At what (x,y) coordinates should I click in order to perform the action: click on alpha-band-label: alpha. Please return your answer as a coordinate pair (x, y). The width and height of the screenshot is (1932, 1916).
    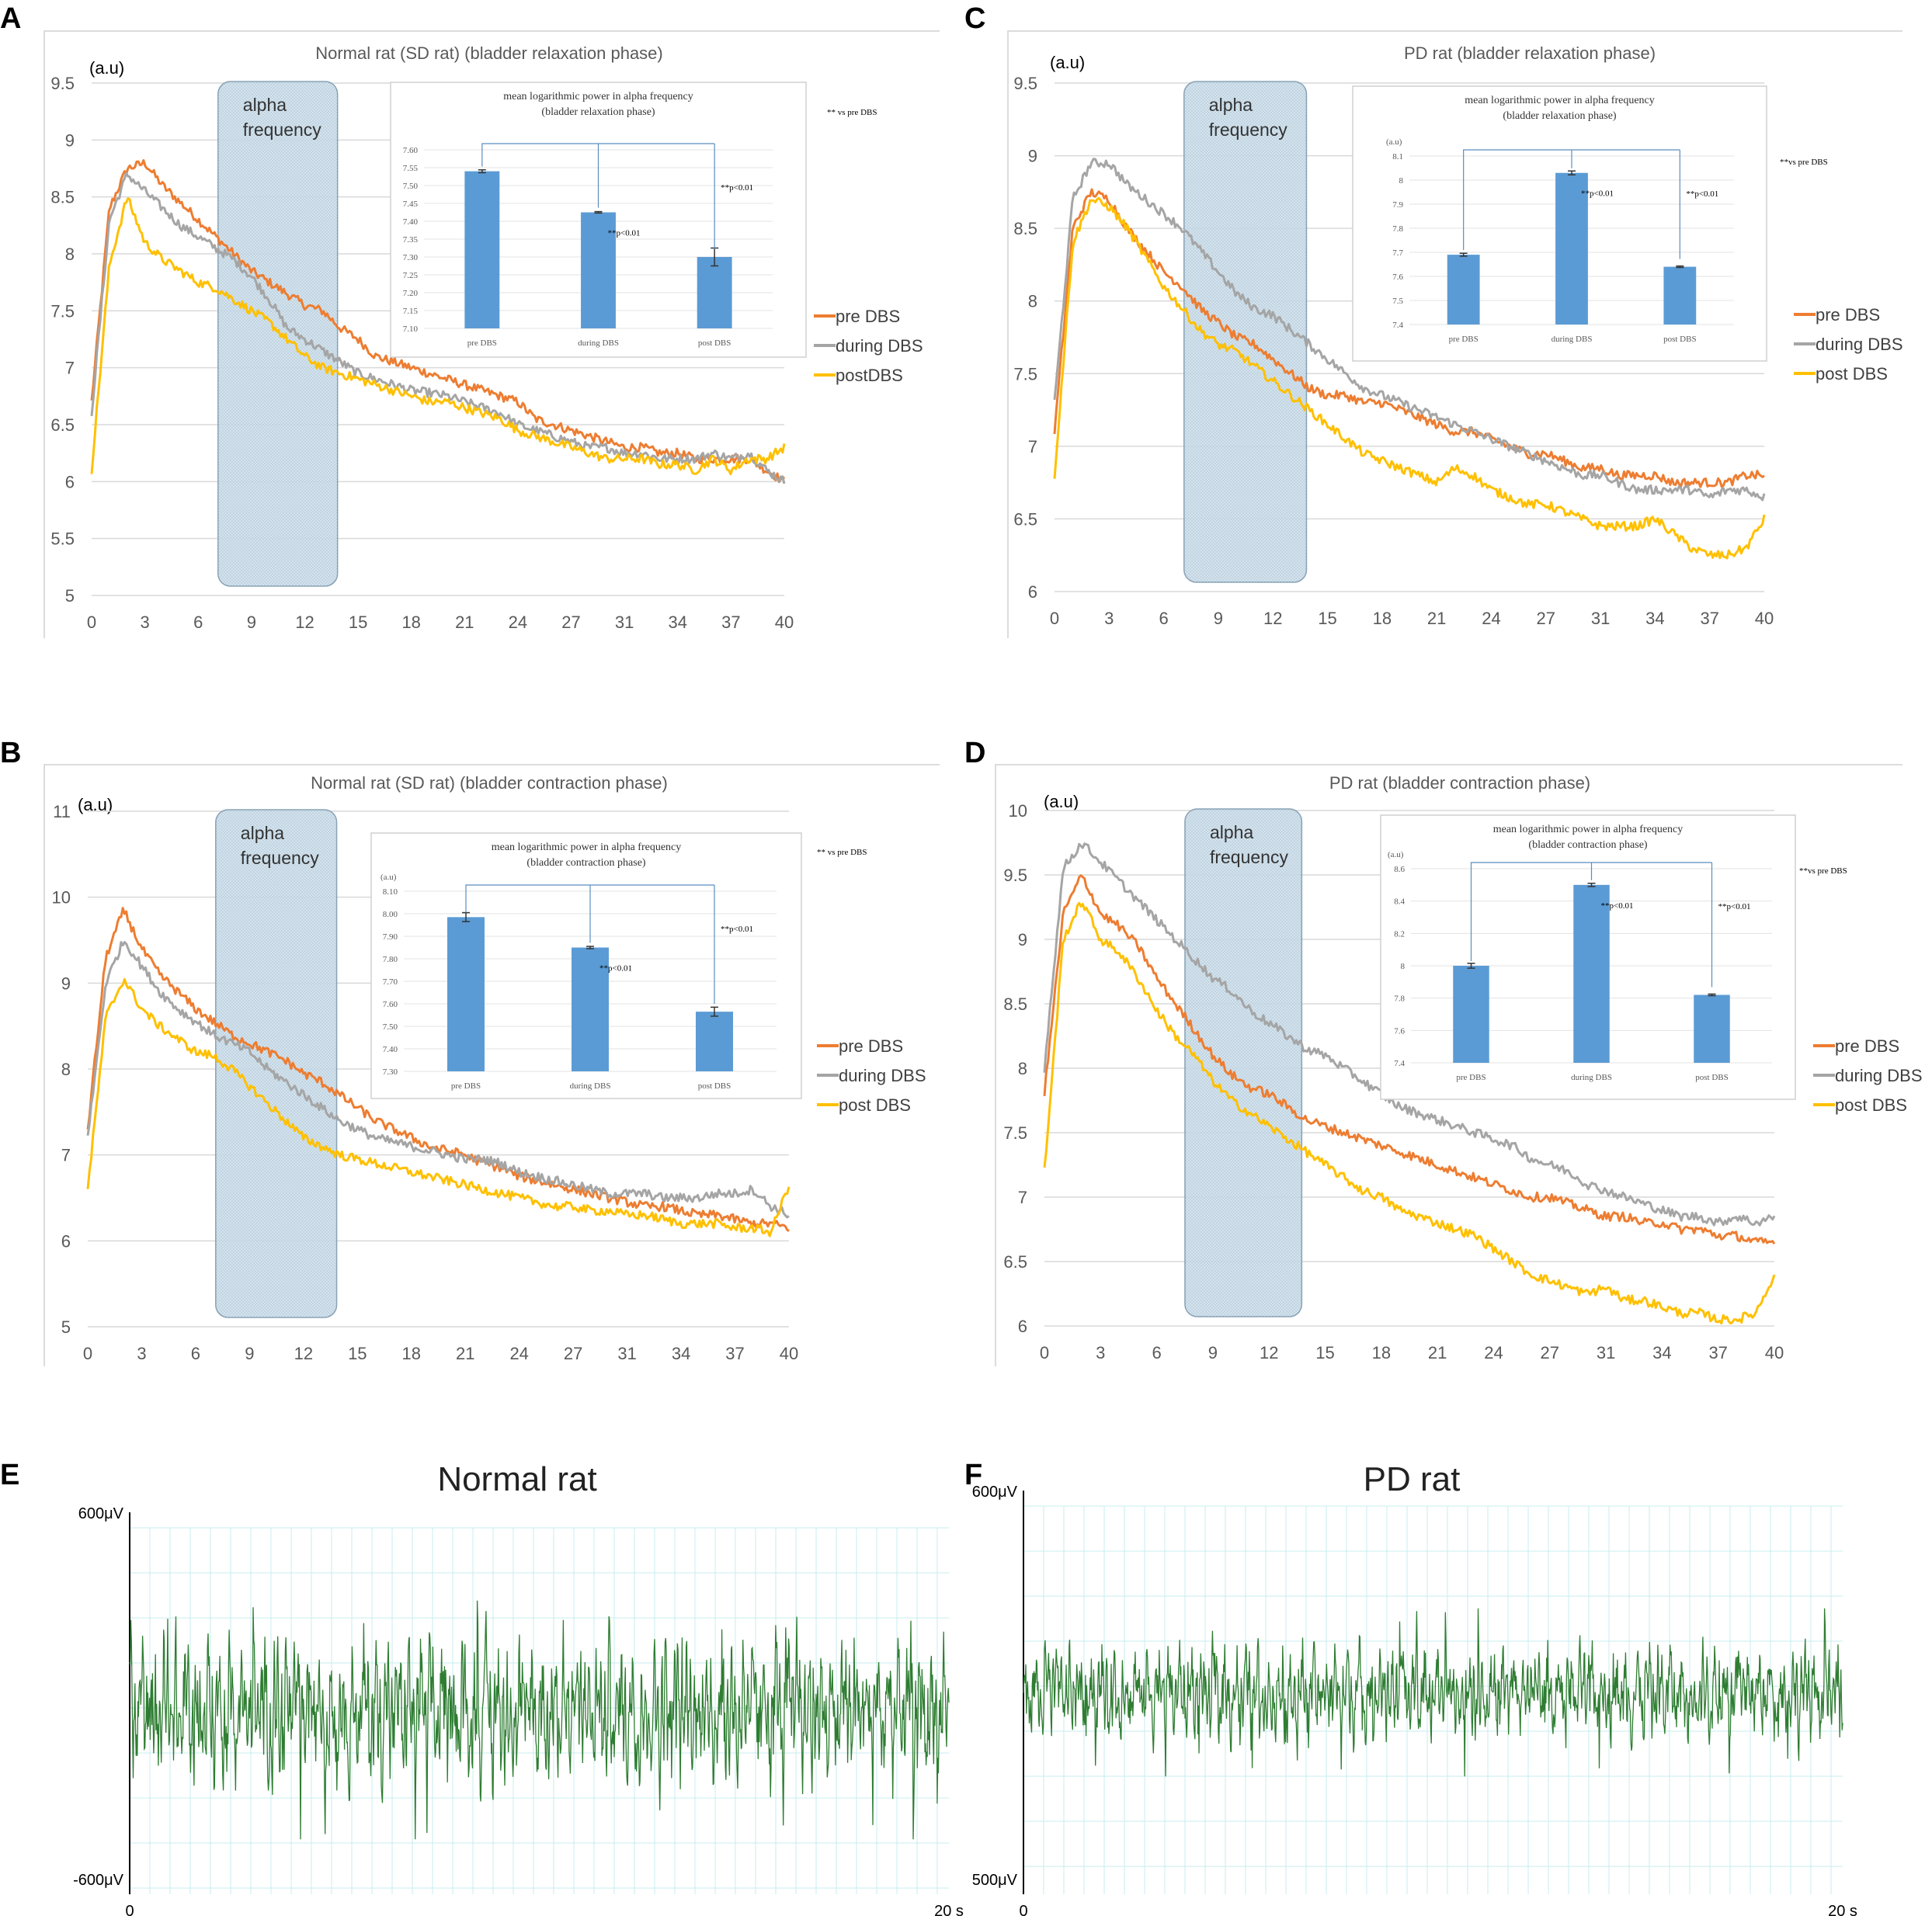
    Looking at the image, I should click on (1231, 832).